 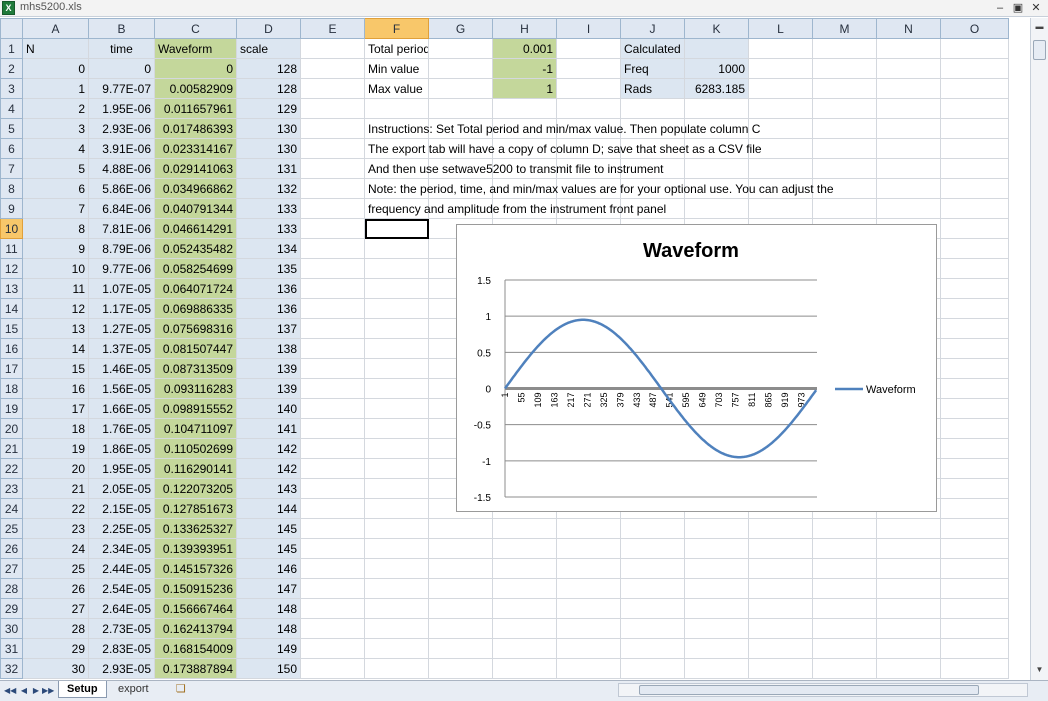 I want to click on row-header: 25, so click(x=12, y=529).